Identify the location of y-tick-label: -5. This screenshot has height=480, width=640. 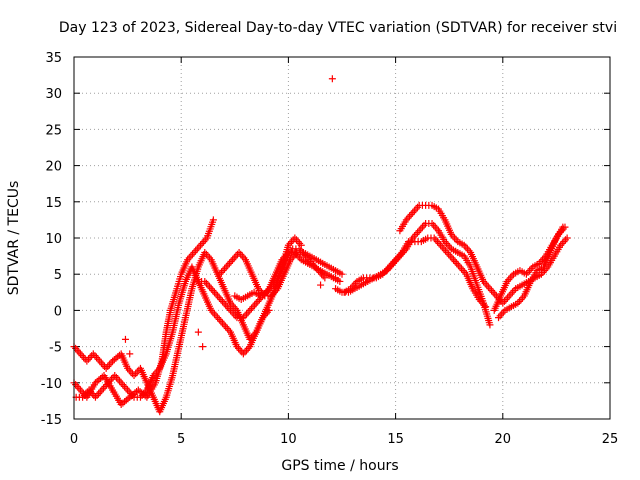
(55, 348).